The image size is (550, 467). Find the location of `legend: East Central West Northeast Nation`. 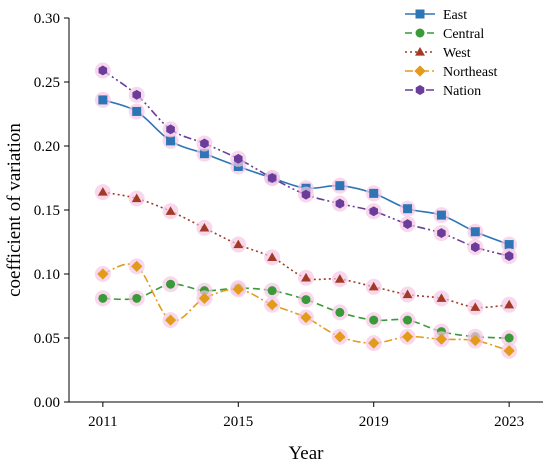

legend: East Central West Northeast Nation is located at coordinates (451, 53).